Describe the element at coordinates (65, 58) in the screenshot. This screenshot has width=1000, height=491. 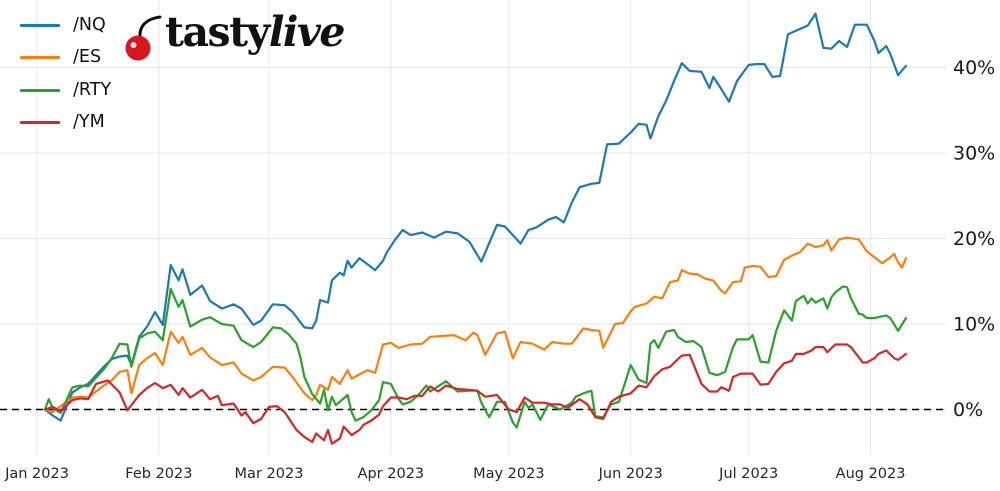
I see `legend-item-es: /ES` at that location.